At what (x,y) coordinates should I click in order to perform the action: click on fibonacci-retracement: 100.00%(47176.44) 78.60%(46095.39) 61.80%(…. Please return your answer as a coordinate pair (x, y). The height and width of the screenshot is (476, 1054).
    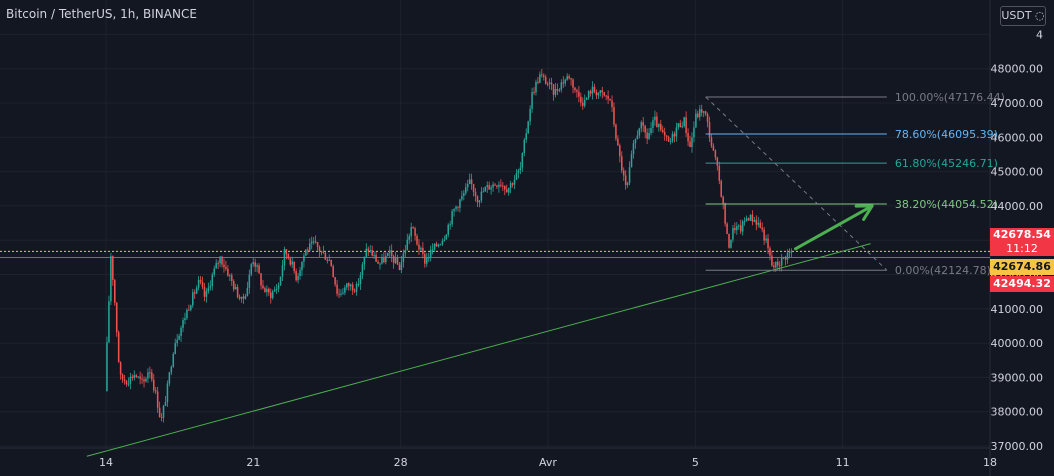
    Looking at the image, I should click on (855, 184).